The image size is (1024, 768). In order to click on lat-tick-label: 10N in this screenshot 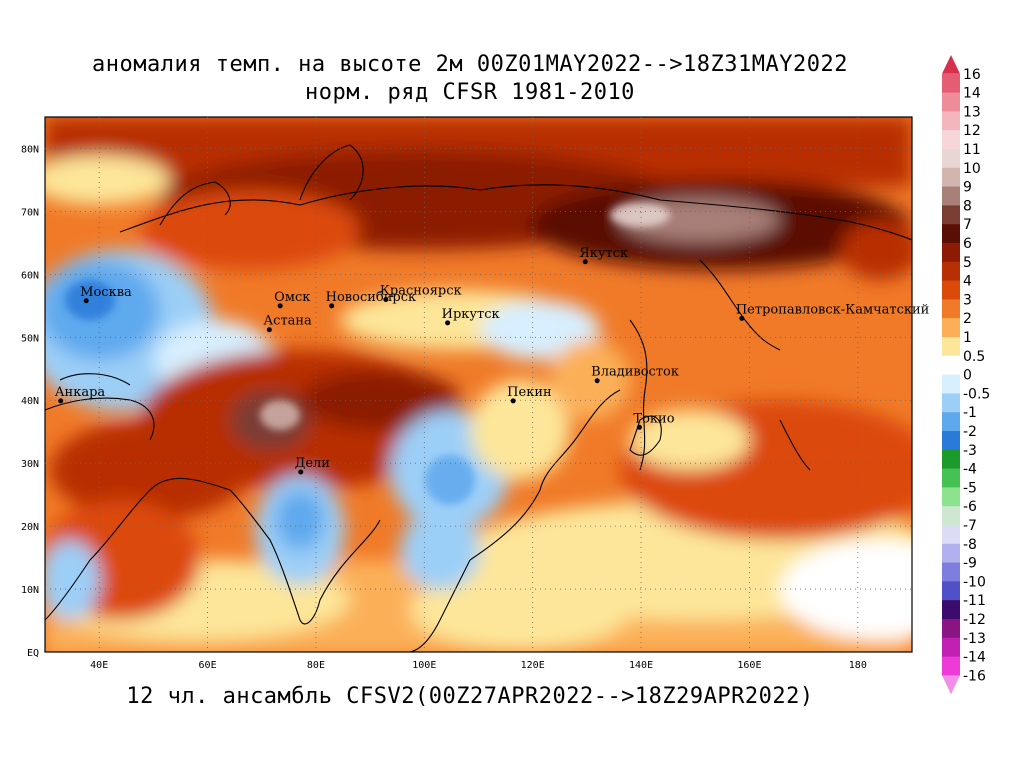, I will do `click(30, 590)`.